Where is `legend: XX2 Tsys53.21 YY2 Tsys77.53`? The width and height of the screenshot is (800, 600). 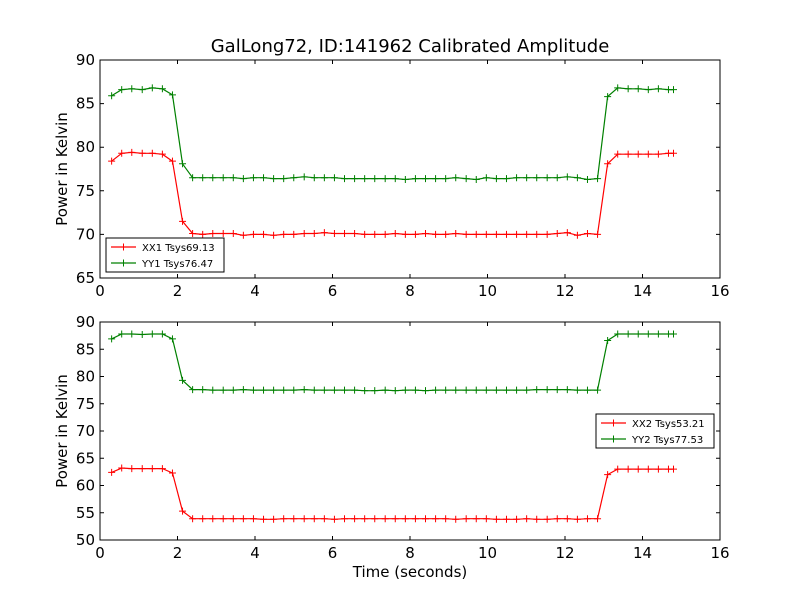 legend: XX2 Tsys53.21 YY2 Tsys77.53 is located at coordinates (655, 431).